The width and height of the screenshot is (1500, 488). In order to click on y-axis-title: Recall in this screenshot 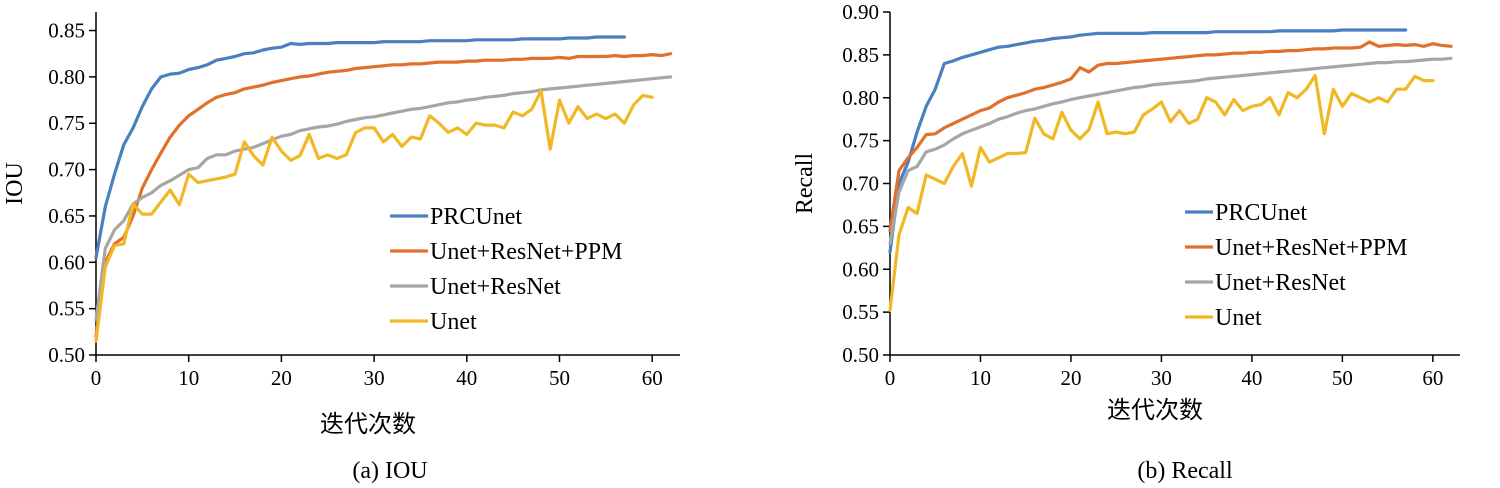, I will do `click(805, 184)`.